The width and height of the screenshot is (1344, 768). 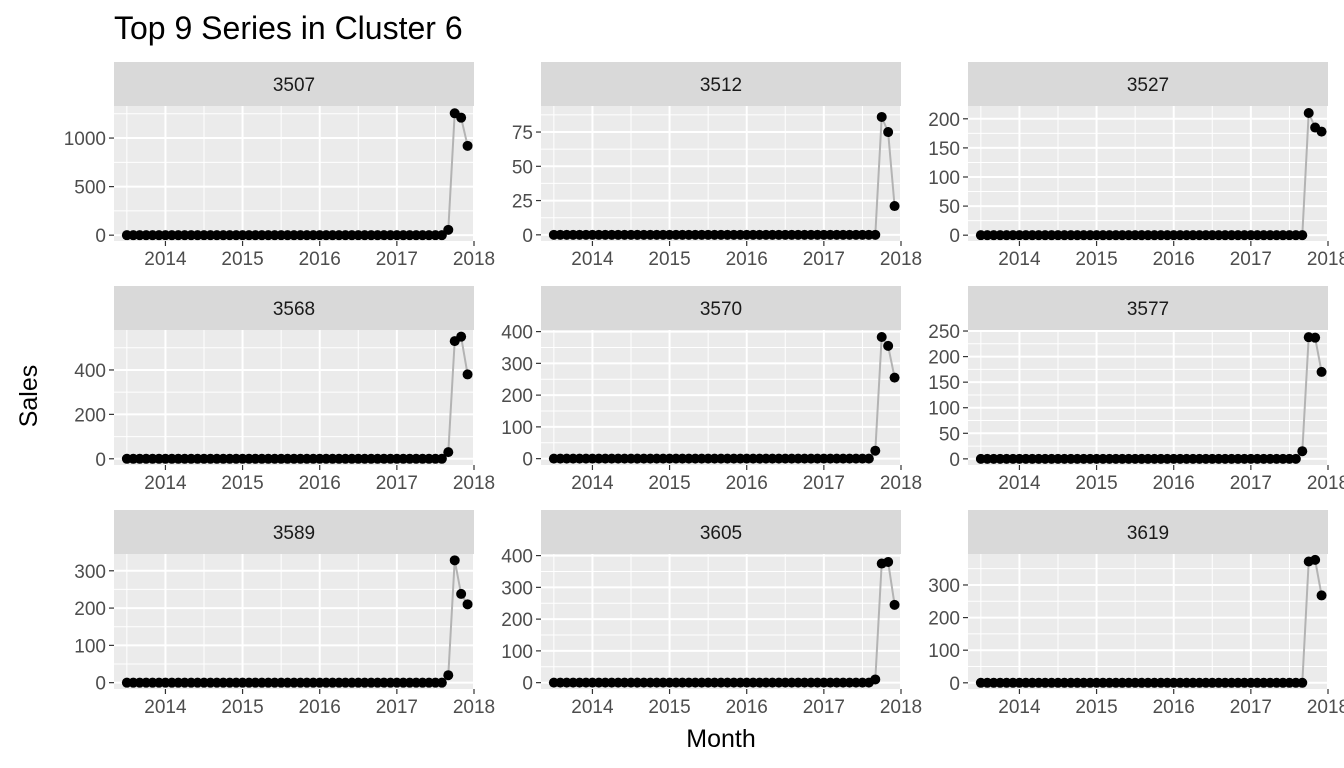 I want to click on y-tick-label: 250, so click(x=944, y=332).